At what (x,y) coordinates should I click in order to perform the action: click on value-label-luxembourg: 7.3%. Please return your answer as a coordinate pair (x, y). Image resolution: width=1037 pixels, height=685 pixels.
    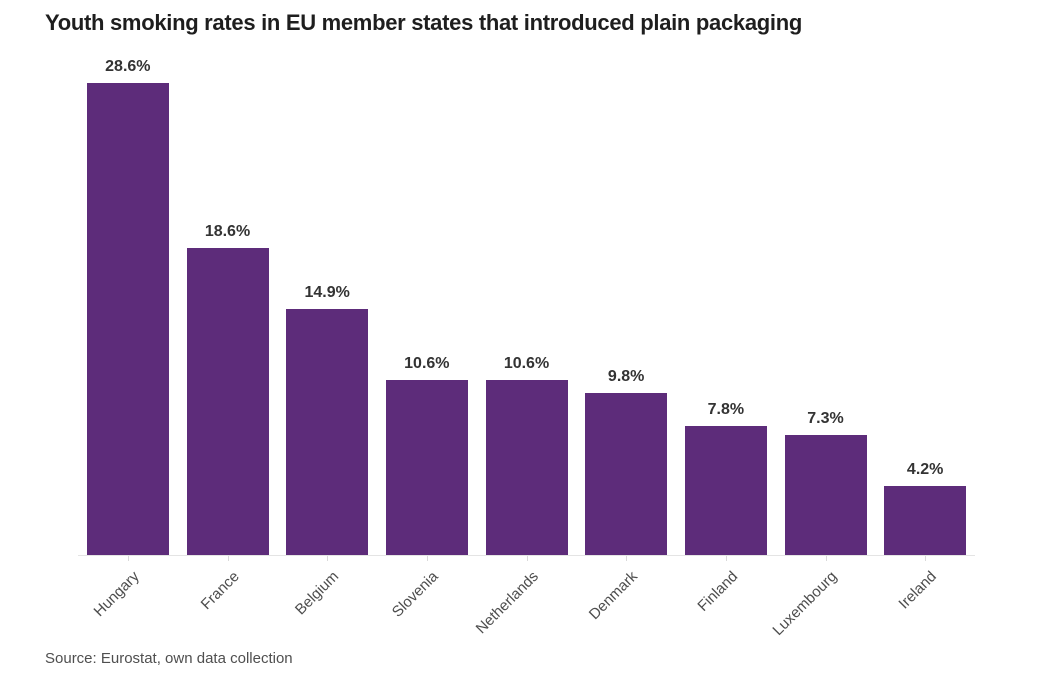
    Looking at the image, I should click on (825, 418).